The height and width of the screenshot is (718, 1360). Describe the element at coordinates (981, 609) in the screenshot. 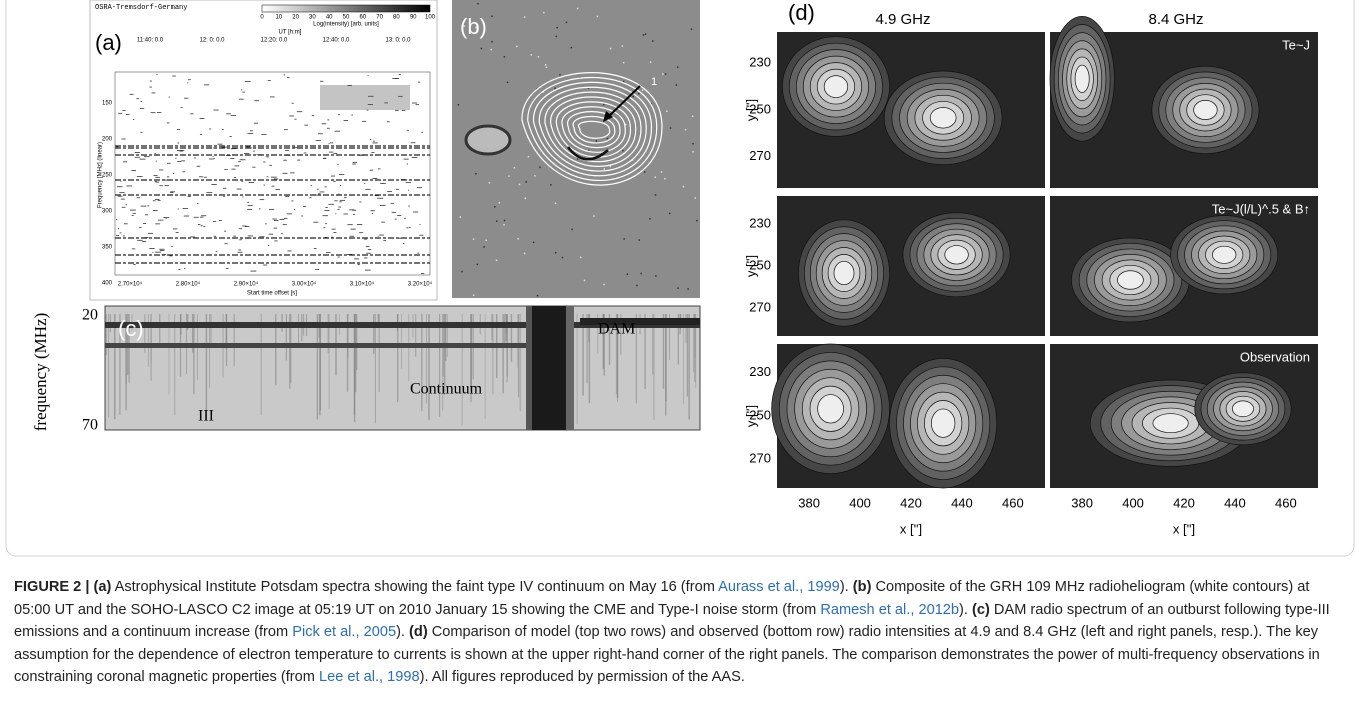

I see `caption-bold: (c)` at that location.